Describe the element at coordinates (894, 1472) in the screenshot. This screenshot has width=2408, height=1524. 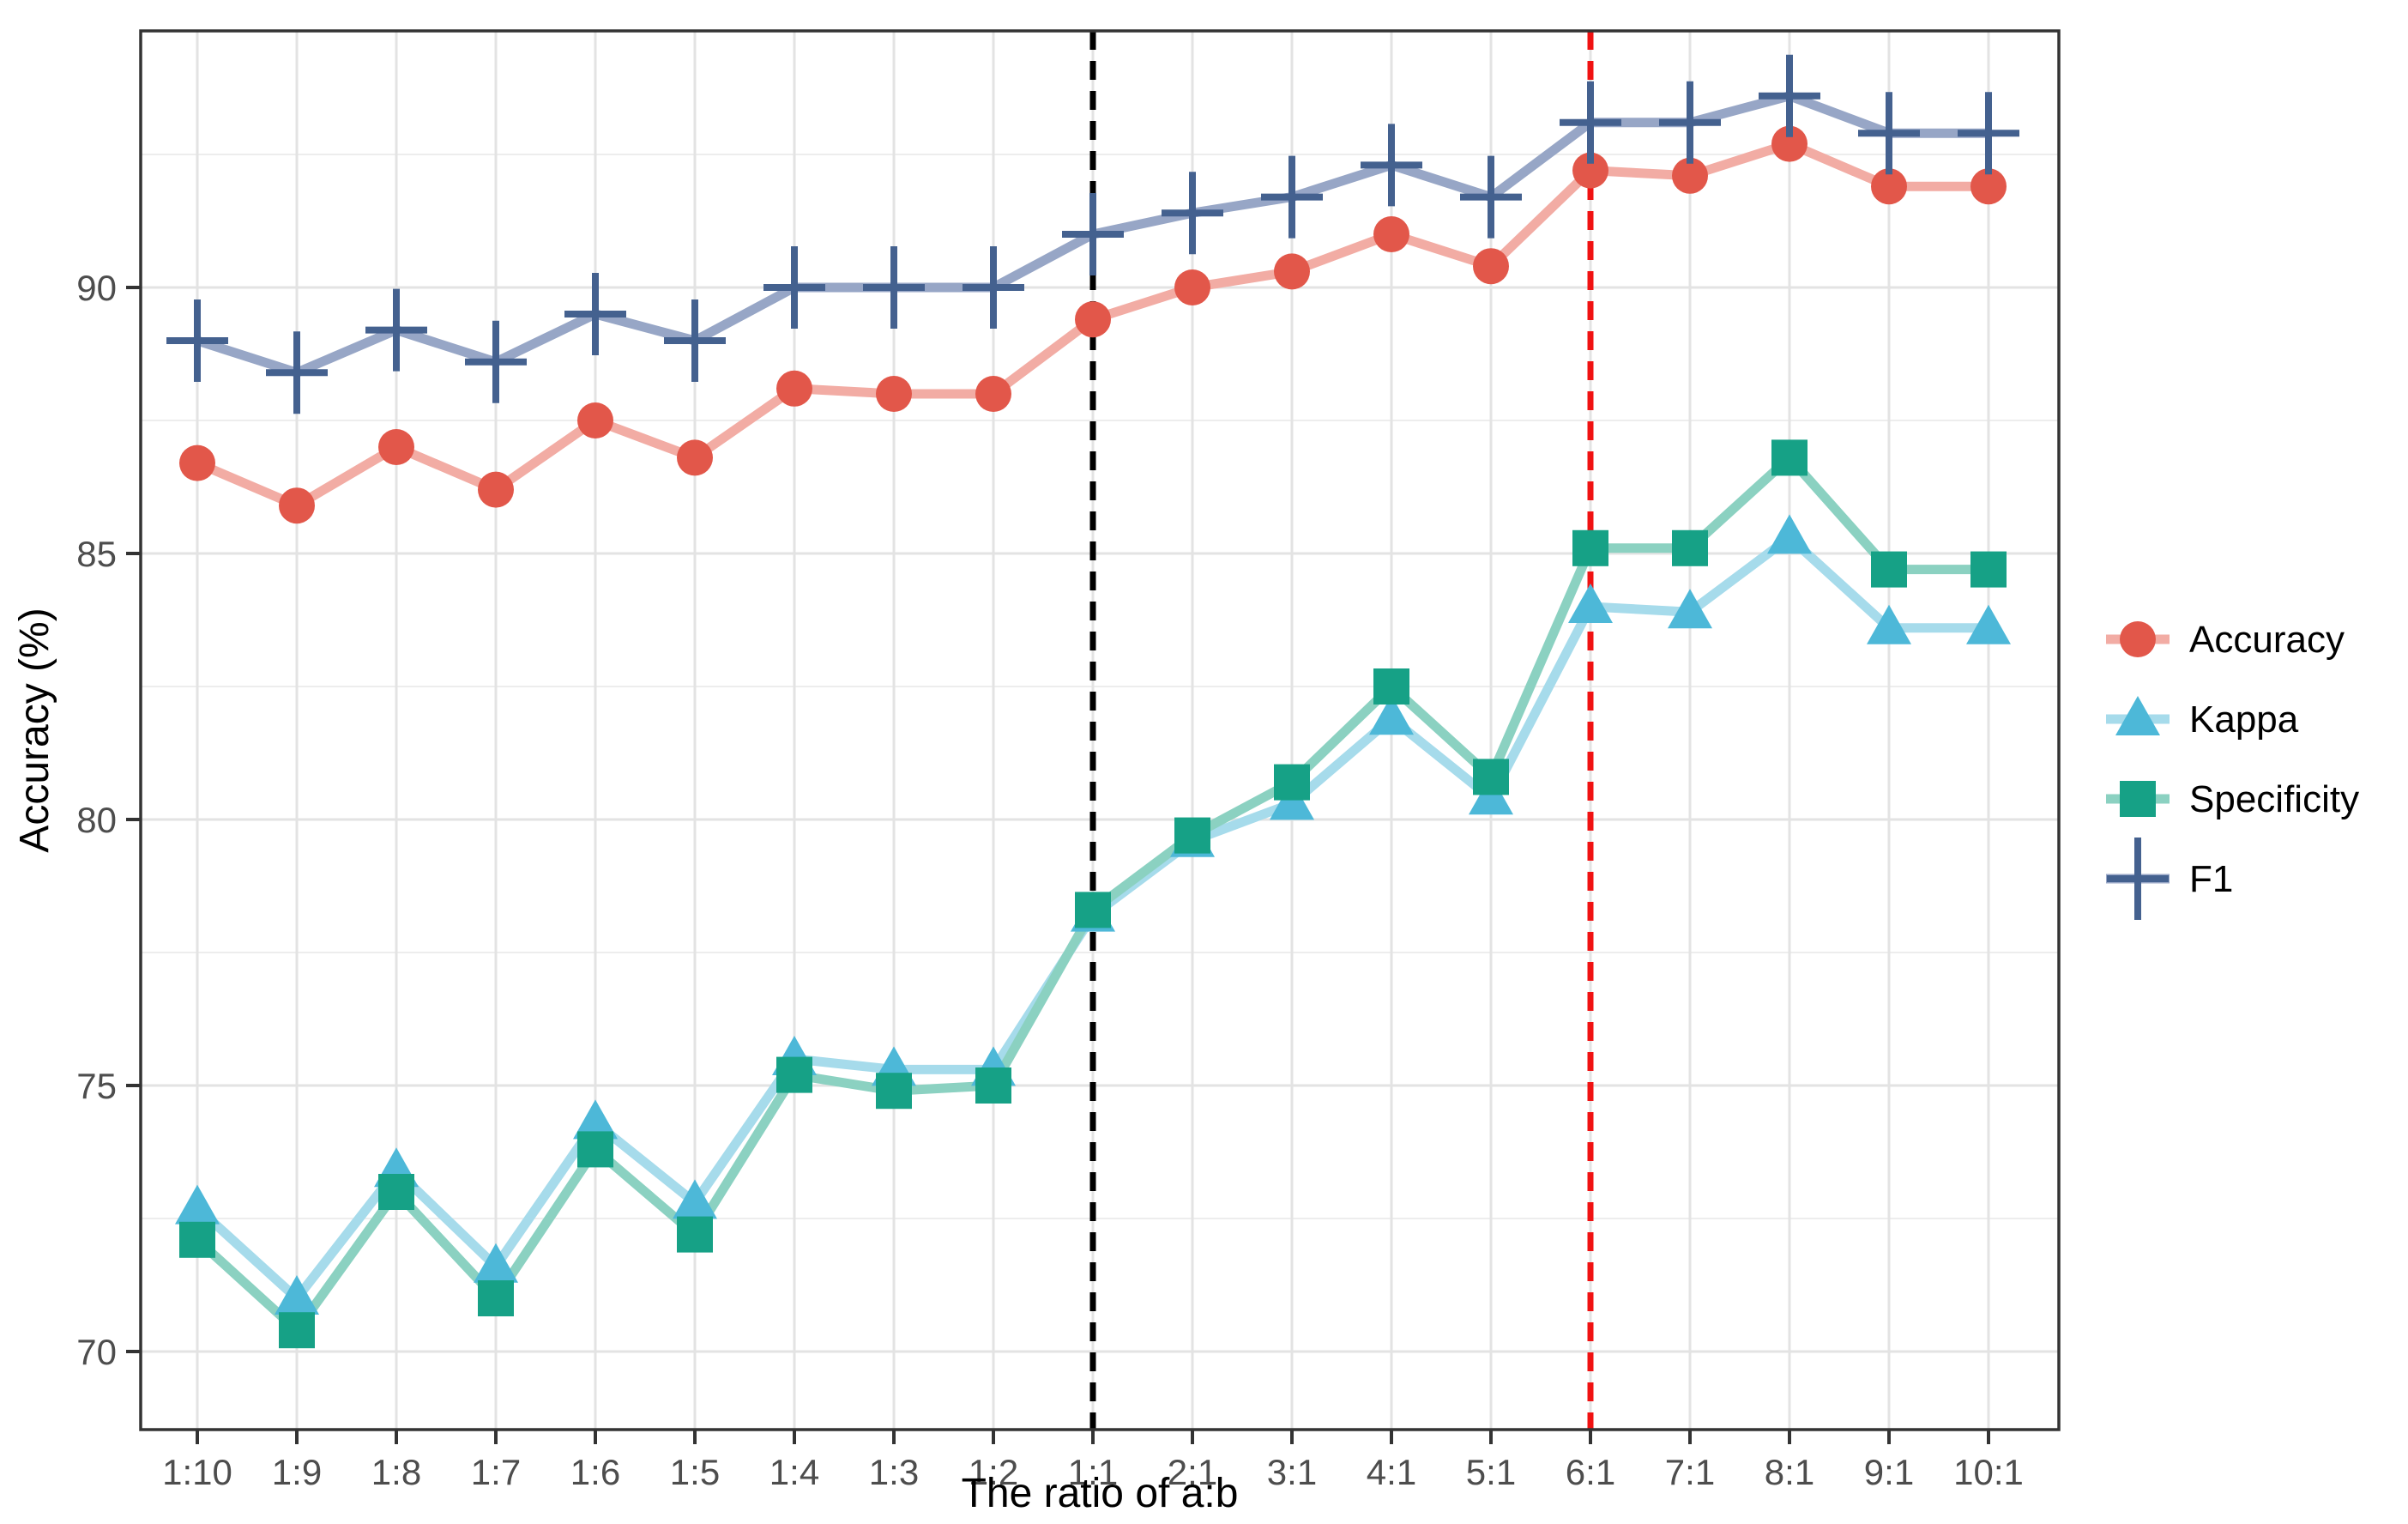
I see `x-tick-label: 1:3` at that location.